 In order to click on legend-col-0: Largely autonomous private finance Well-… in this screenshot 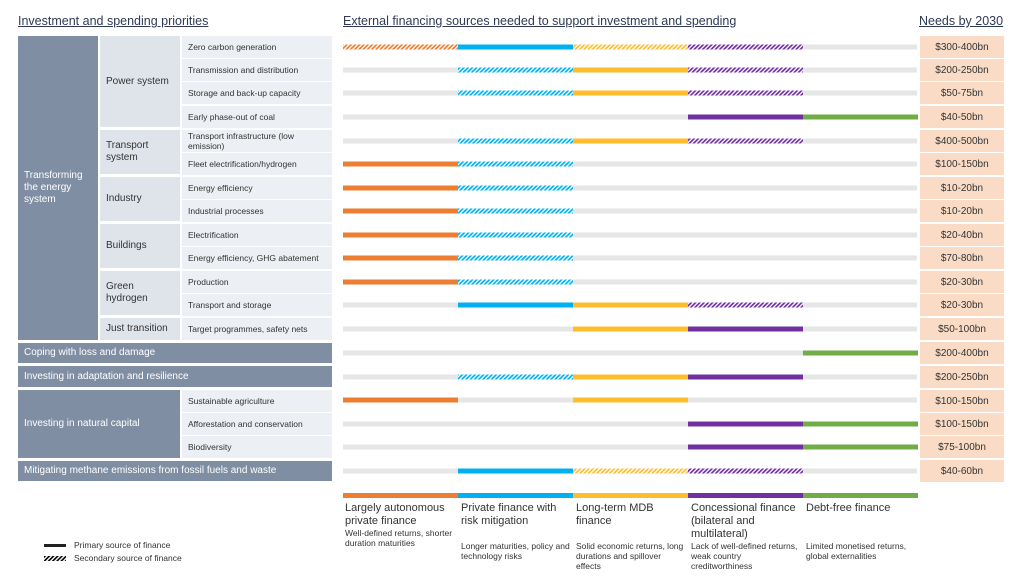, I will do `click(400, 525)`.